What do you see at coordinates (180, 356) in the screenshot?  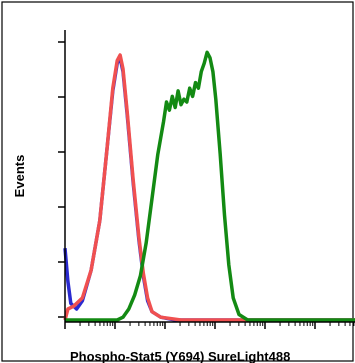 I see `x-axis-label: Phospho-Stat5 (Y694) SureLight488` at bounding box center [180, 356].